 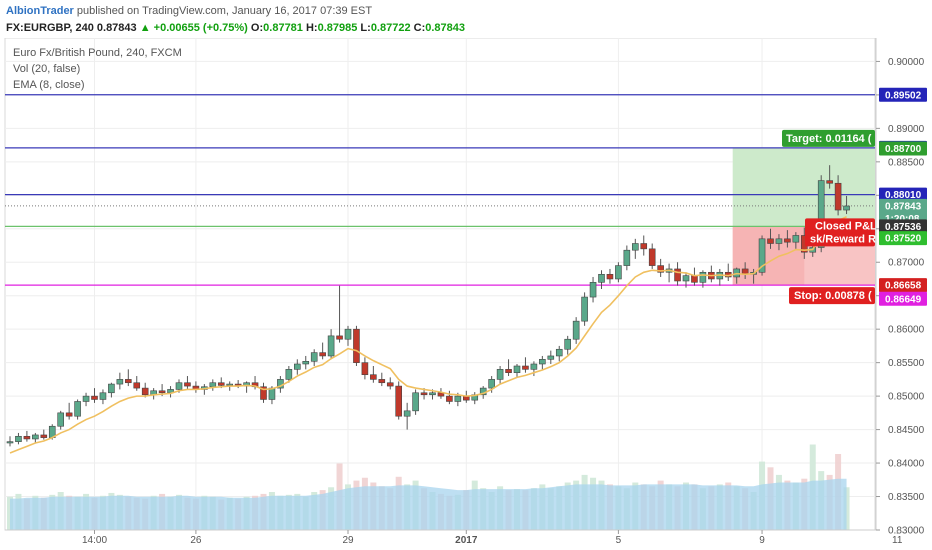 I want to click on price-tick-label: 0.88500, so click(x=906, y=162).